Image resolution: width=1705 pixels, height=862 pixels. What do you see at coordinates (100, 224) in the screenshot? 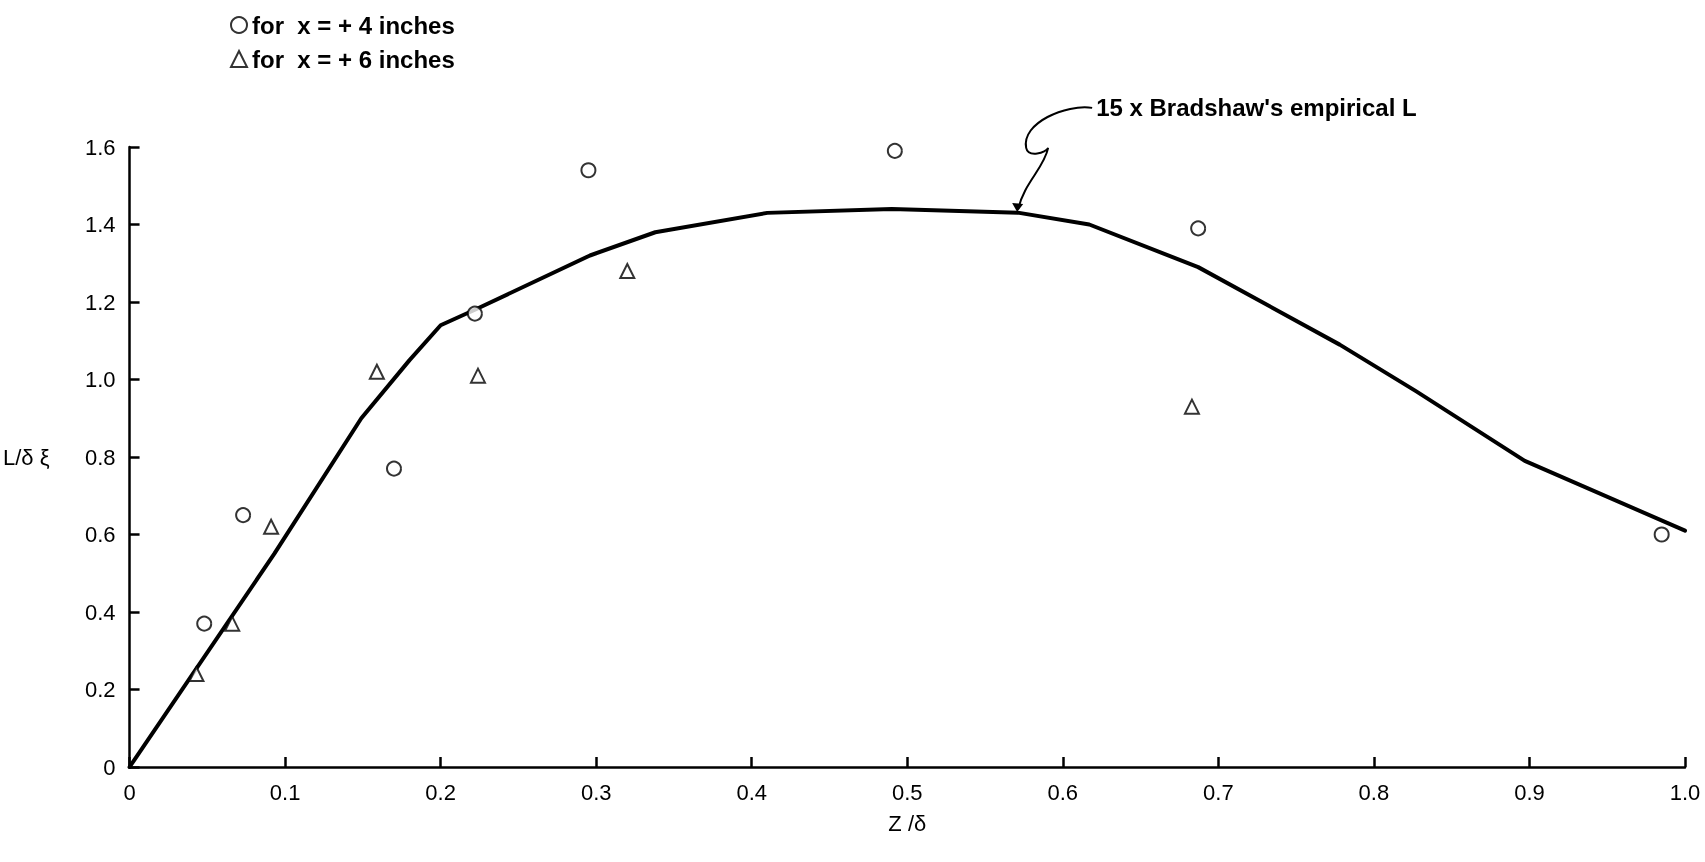
I see `y-tick-label: 1.4` at bounding box center [100, 224].